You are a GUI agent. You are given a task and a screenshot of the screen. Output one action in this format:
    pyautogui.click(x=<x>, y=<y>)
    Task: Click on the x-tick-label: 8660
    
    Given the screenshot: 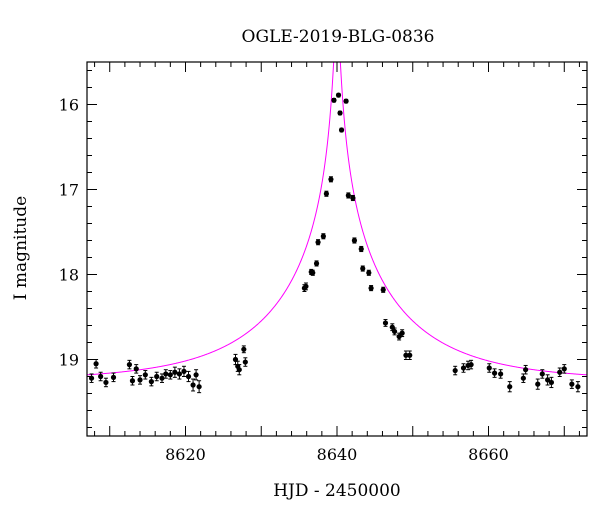 What is the action you would take?
    pyautogui.click(x=488, y=454)
    